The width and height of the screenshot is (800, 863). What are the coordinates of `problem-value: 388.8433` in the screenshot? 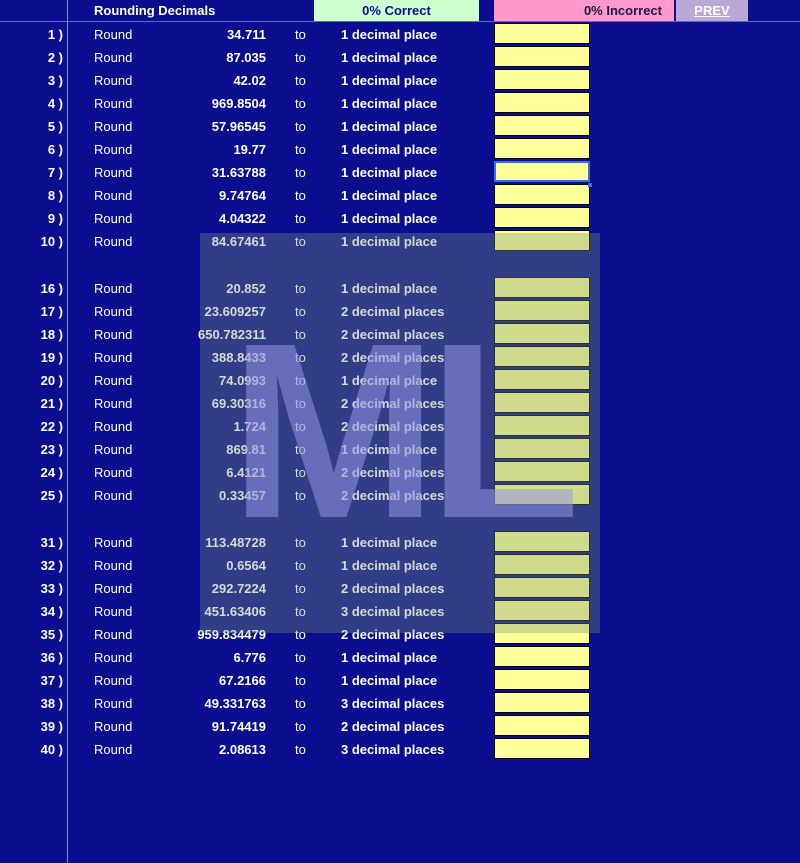 It's located at (238, 357).